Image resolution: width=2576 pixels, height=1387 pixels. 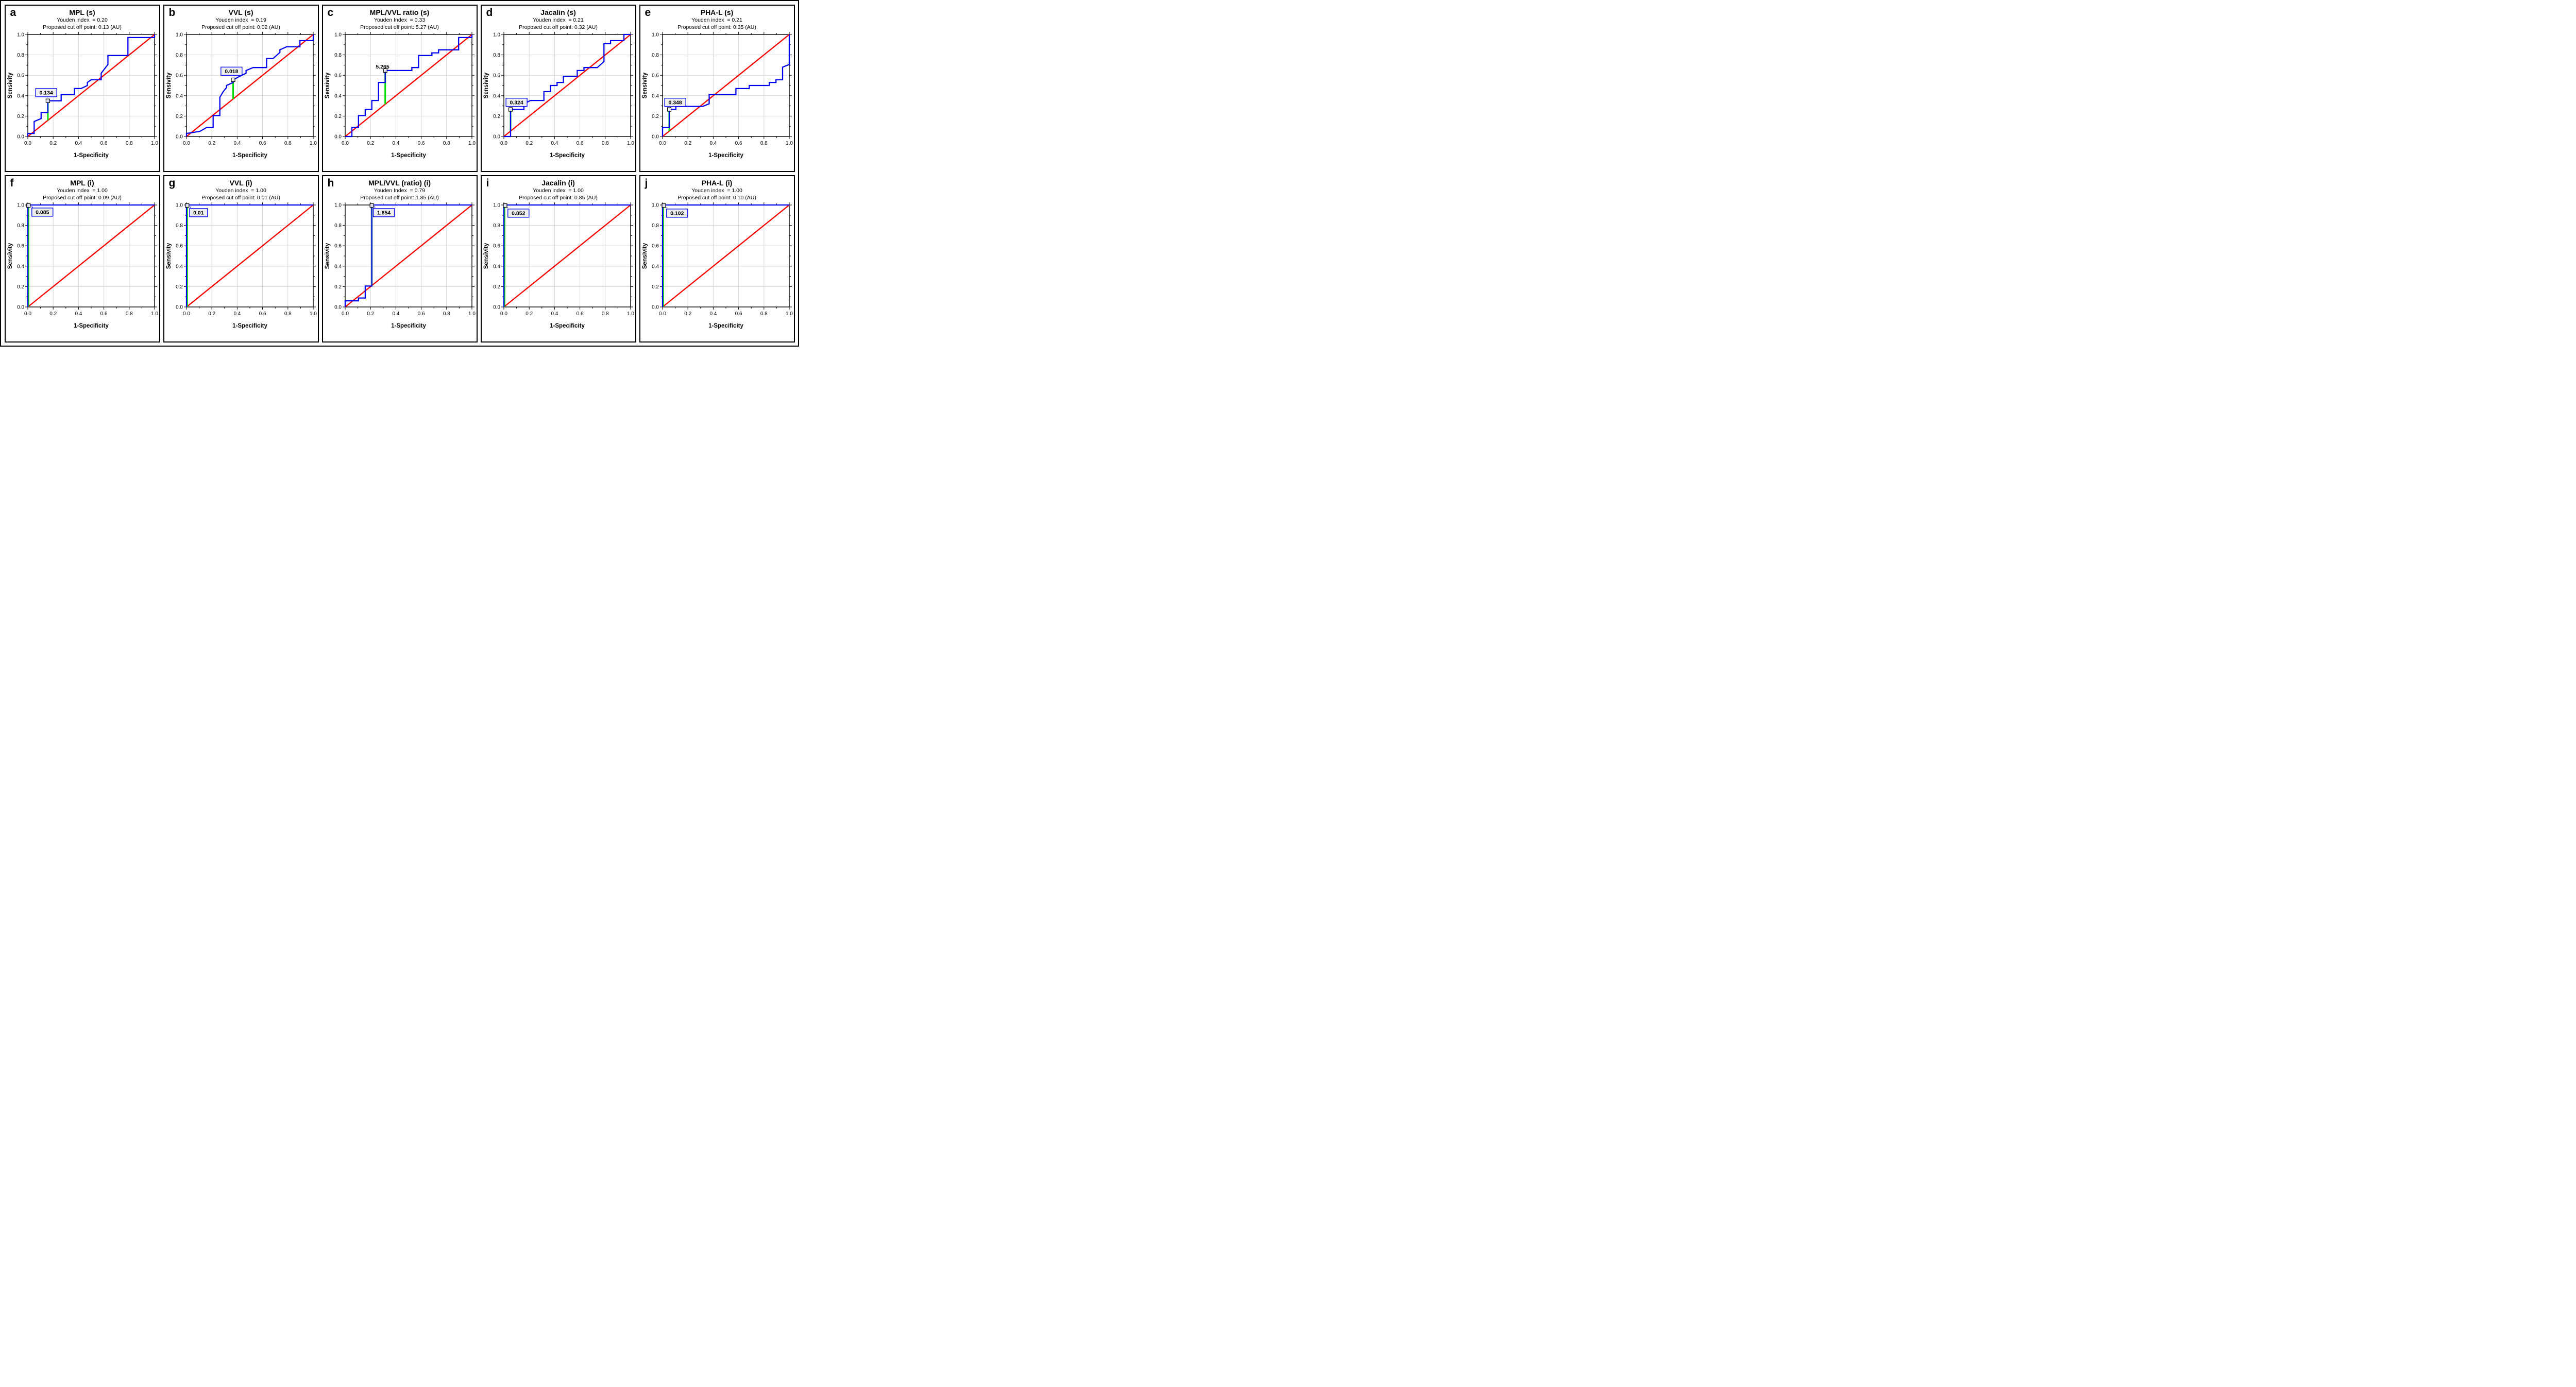 I want to click on panel-letter: h, so click(x=331, y=183).